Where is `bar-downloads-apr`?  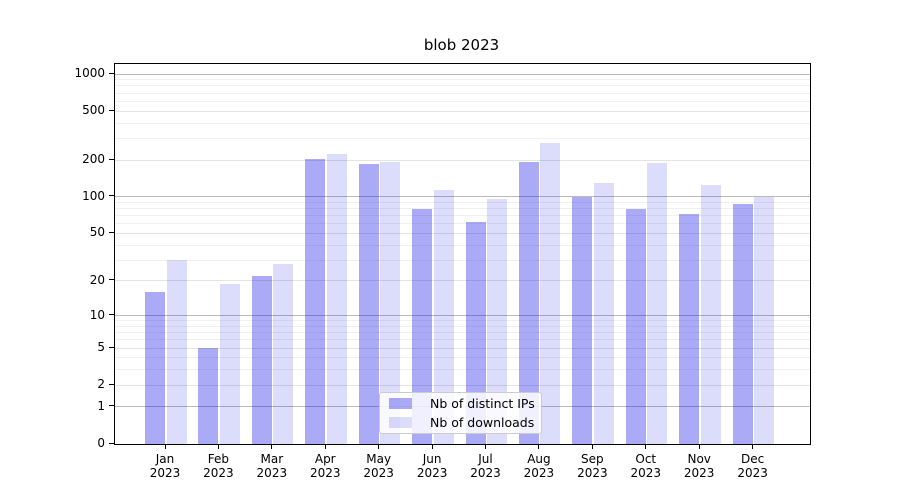
bar-downloads-apr is located at coordinates (336, 298).